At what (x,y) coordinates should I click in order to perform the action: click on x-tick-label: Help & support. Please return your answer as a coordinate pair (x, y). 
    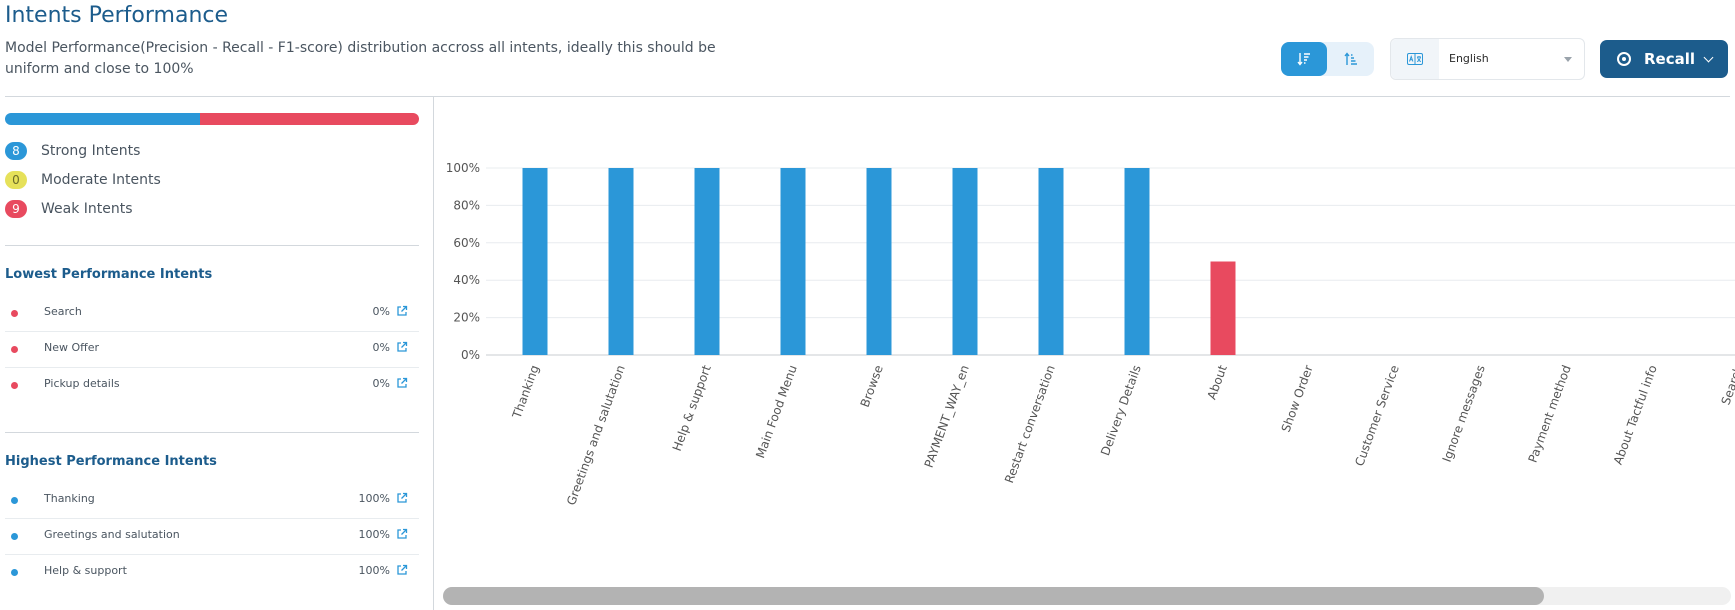
    Looking at the image, I should click on (692, 408).